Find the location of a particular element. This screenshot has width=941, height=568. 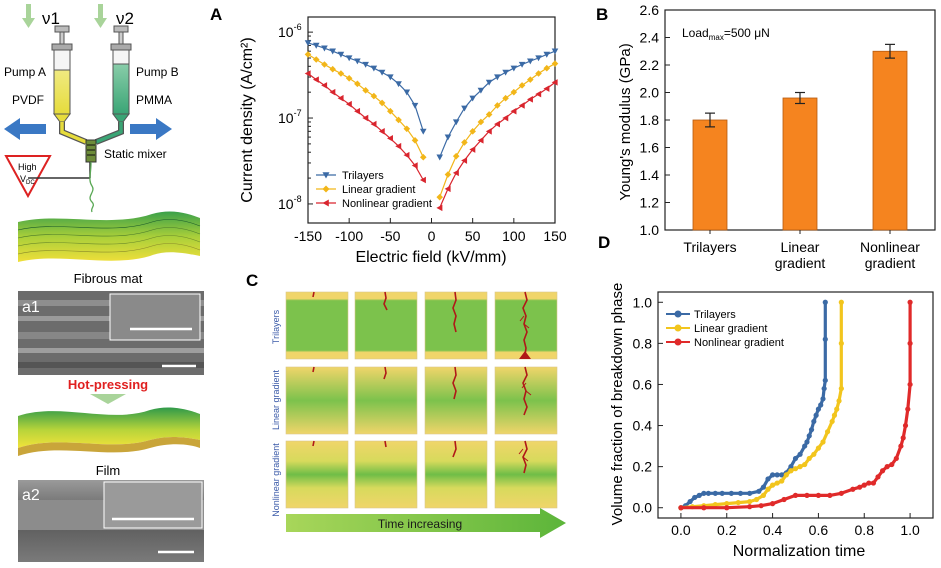

x-tick-label: 100 is located at coordinates (514, 236).